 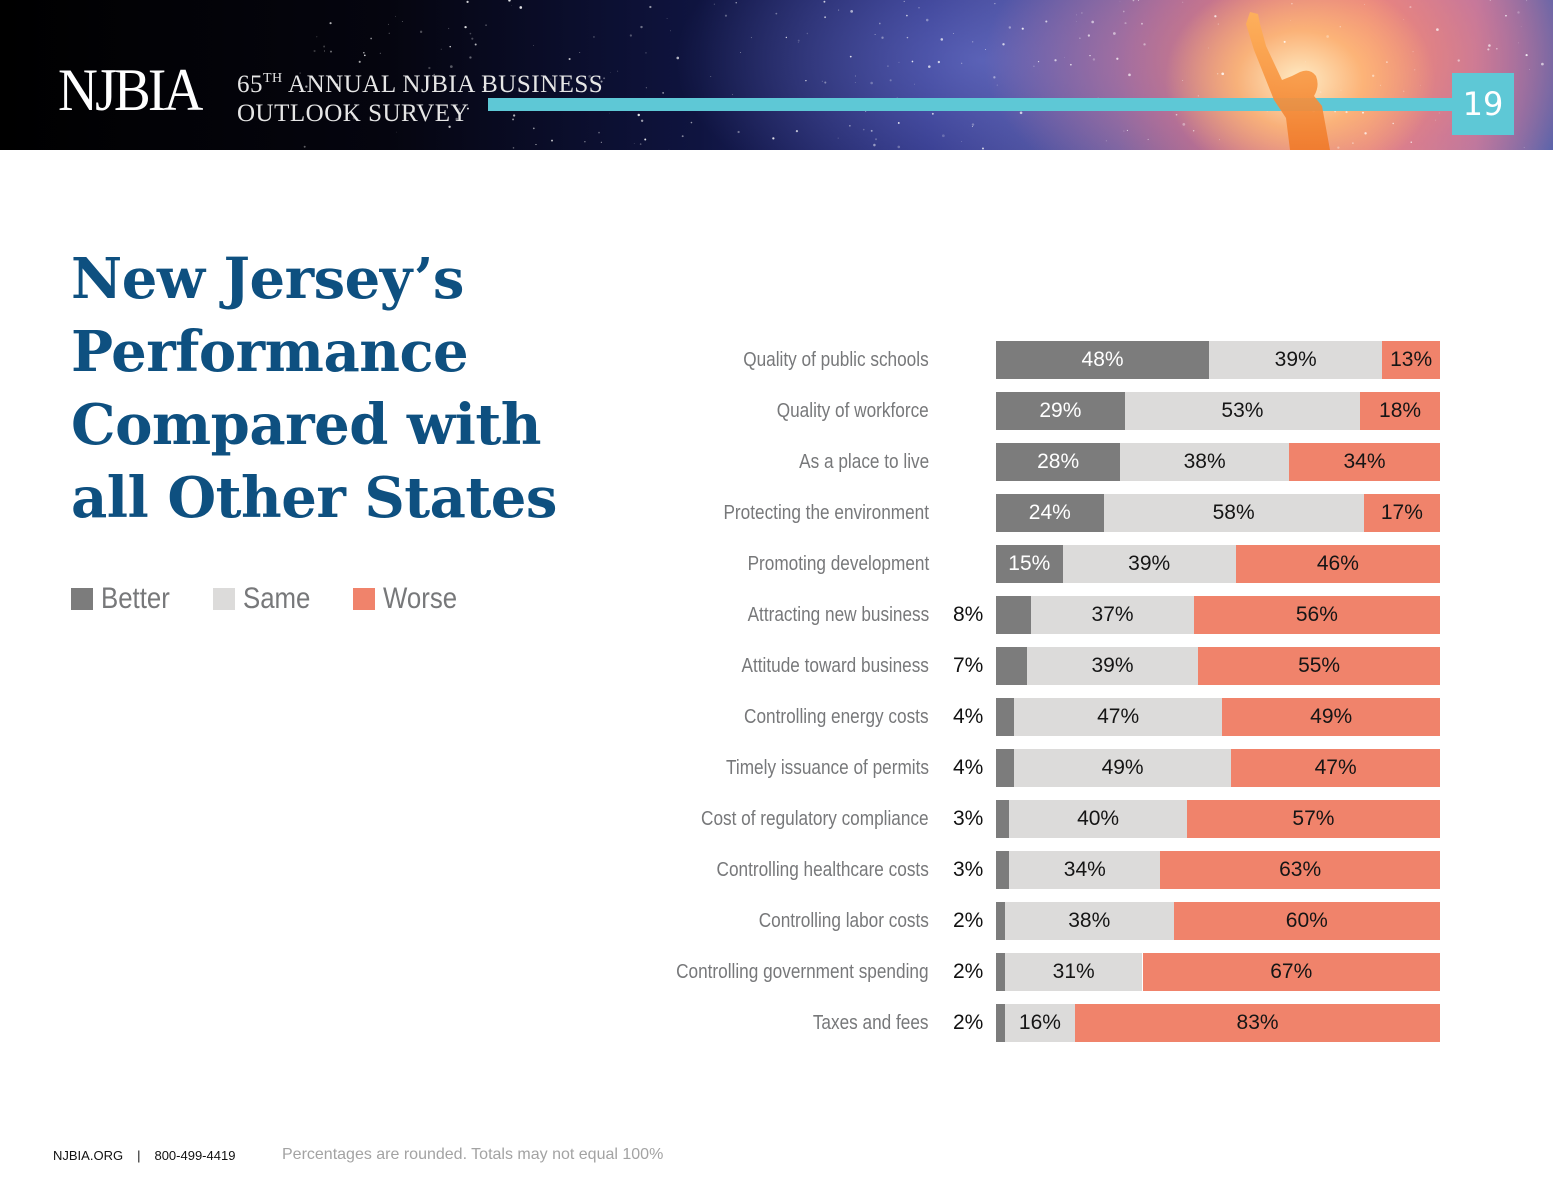 I want to click on data-label-worse: 47%, so click(x=1335, y=767).